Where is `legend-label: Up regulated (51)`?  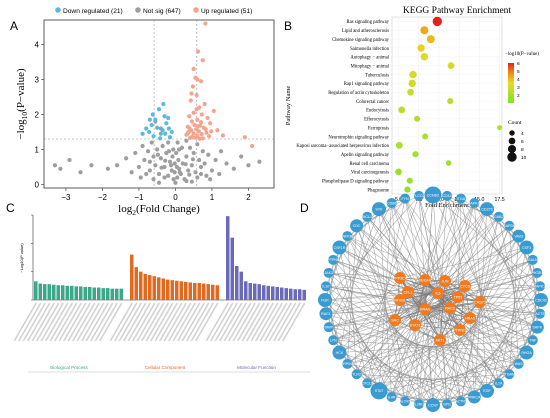 legend-label: Up regulated (51) is located at coordinates (226, 11).